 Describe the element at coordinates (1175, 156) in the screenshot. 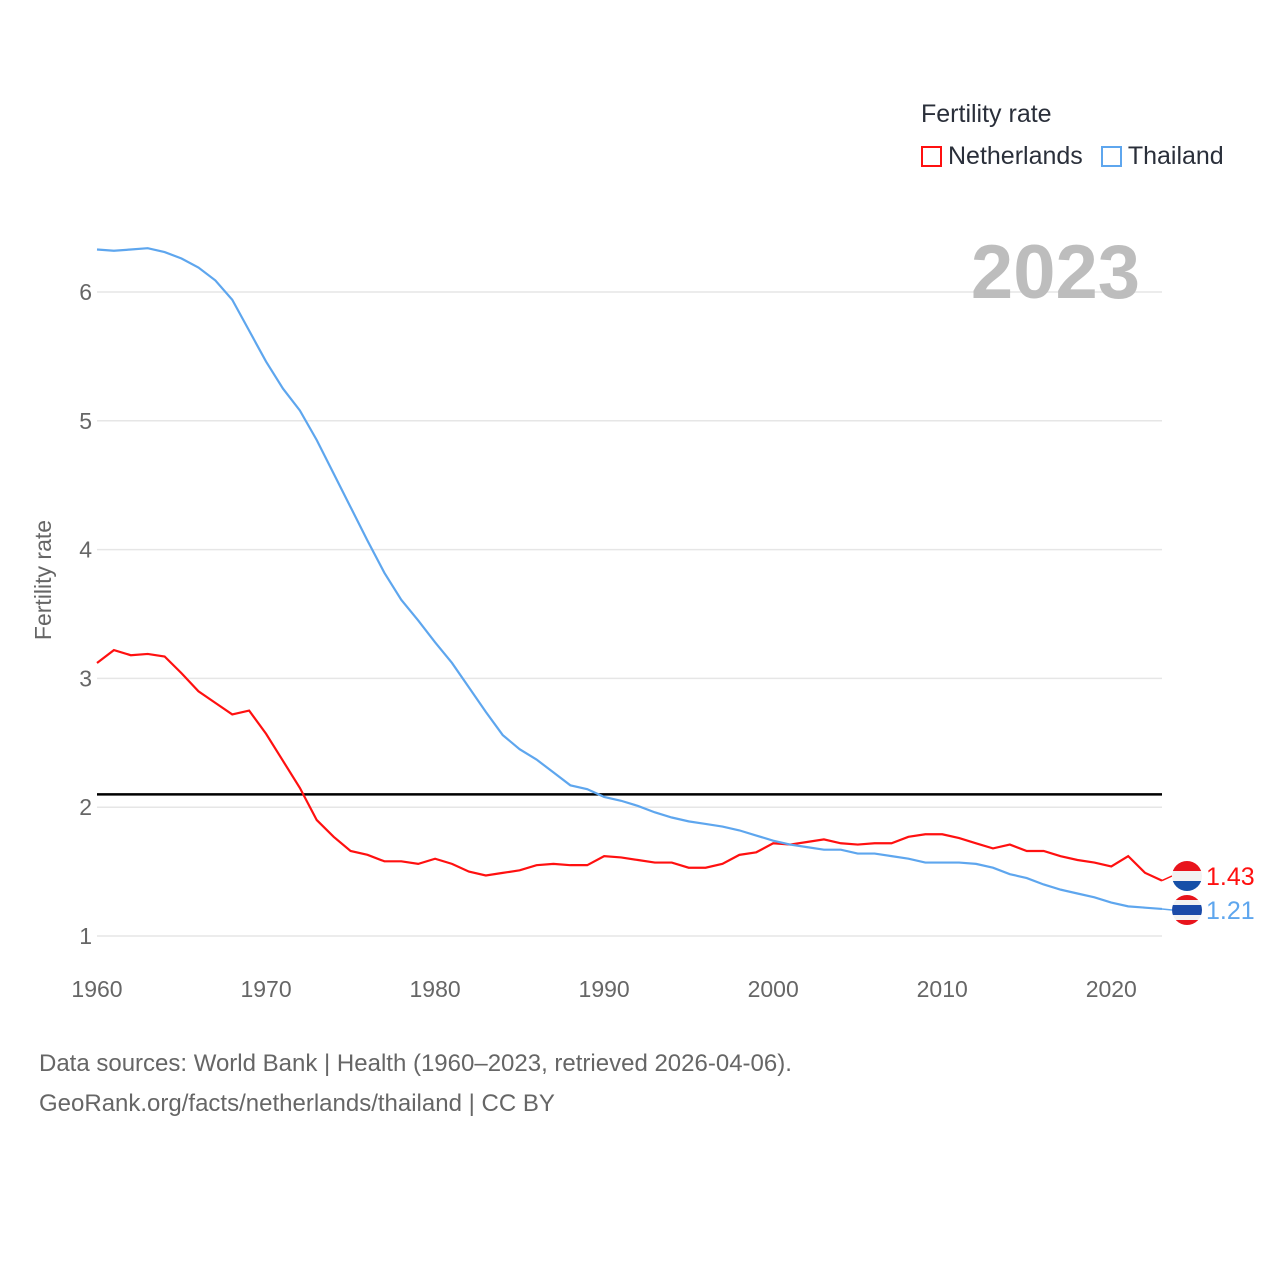

I see `legend-label: Thailand` at that location.